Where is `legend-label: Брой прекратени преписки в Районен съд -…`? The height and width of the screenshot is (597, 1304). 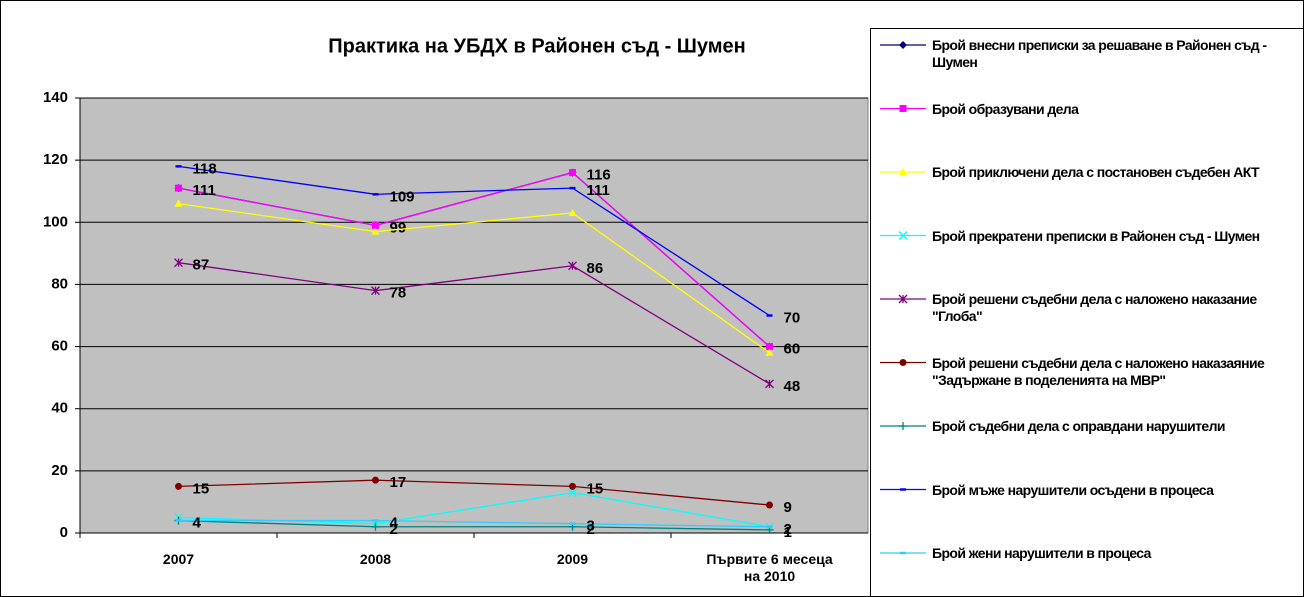
legend-label: Брой прекратени преписки в Районен съд -… is located at coordinates (1096, 235).